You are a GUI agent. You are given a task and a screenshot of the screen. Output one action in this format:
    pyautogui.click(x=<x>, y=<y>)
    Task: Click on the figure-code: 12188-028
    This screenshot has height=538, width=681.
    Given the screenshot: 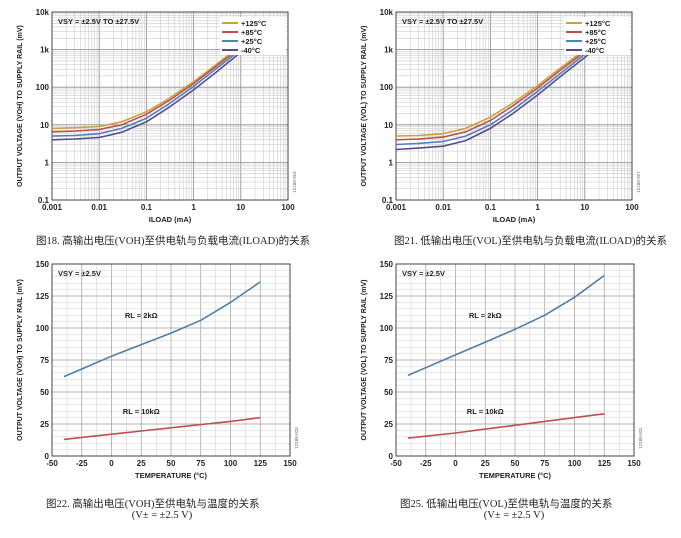 What is the action you would take?
    pyautogui.click(x=296, y=438)
    